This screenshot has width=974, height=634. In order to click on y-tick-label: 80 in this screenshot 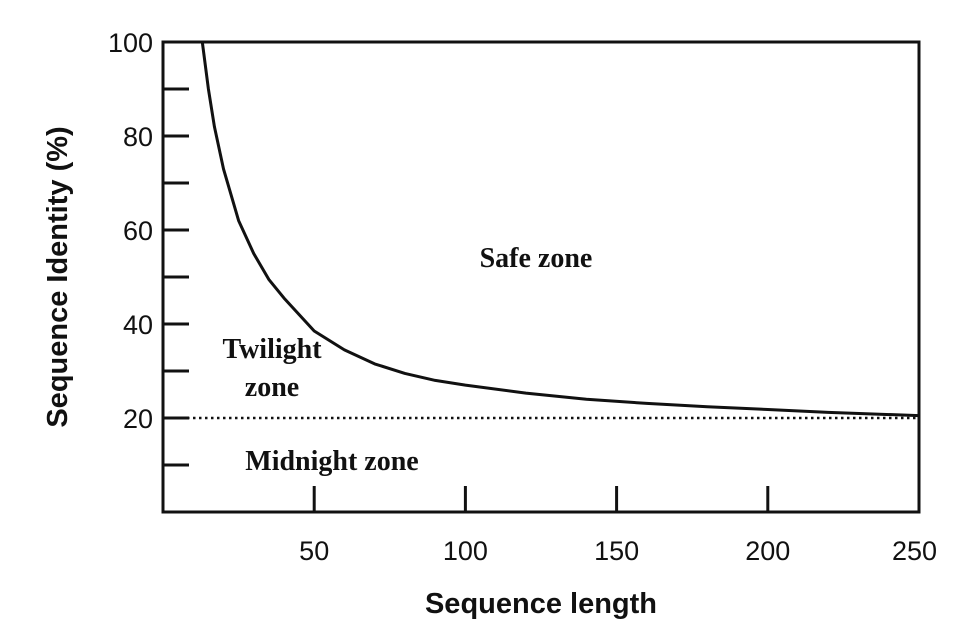, I will do `click(138, 137)`.